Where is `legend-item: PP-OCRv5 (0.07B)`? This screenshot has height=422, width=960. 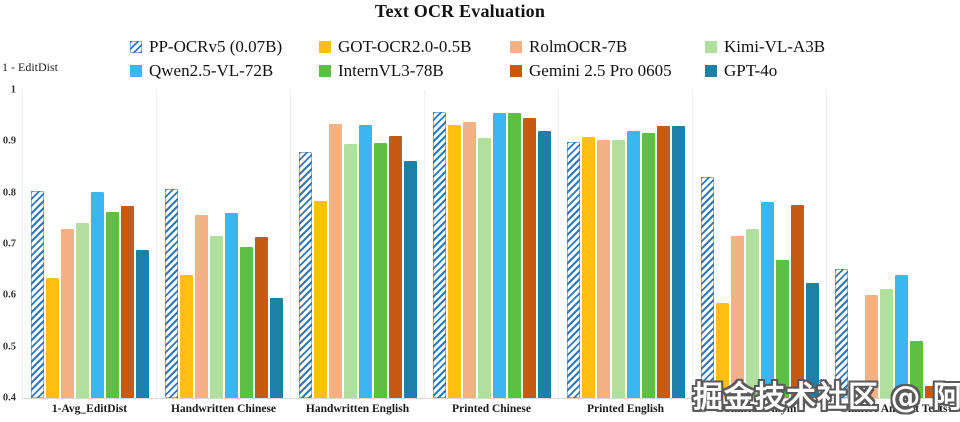
legend-item: PP-OCRv5 (0.07B) is located at coordinates (224, 47).